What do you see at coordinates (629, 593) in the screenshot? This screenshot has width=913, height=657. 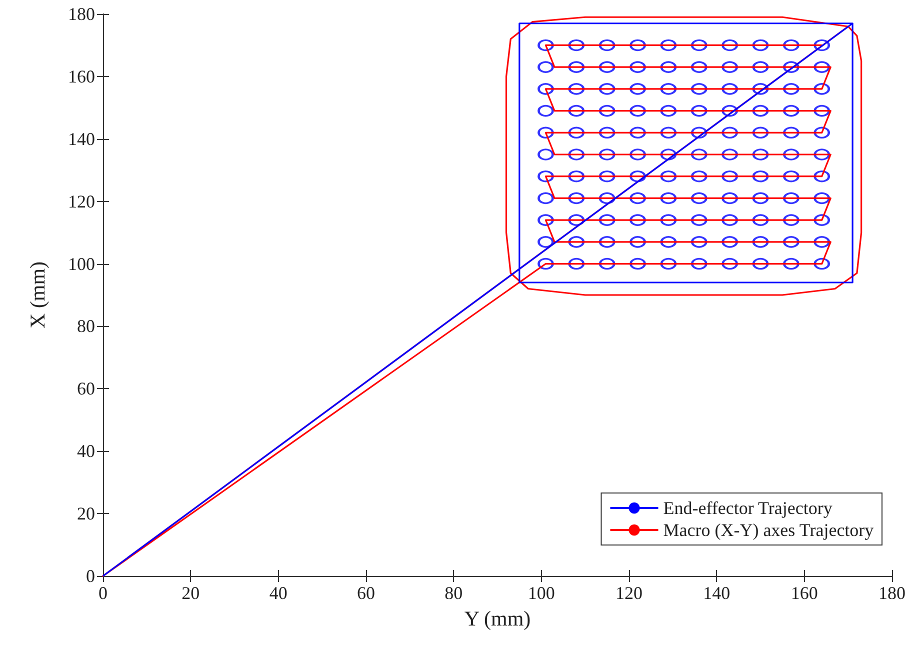 I see `x-tick-label: 120` at bounding box center [629, 593].